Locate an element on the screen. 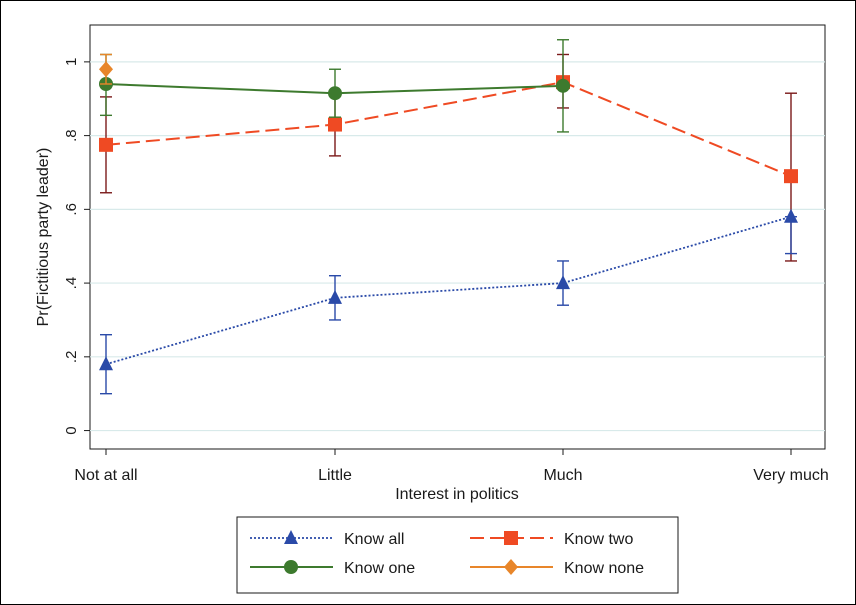 This screenshot has height=605, width=856. legend-box is located at coordinates (457, 555).